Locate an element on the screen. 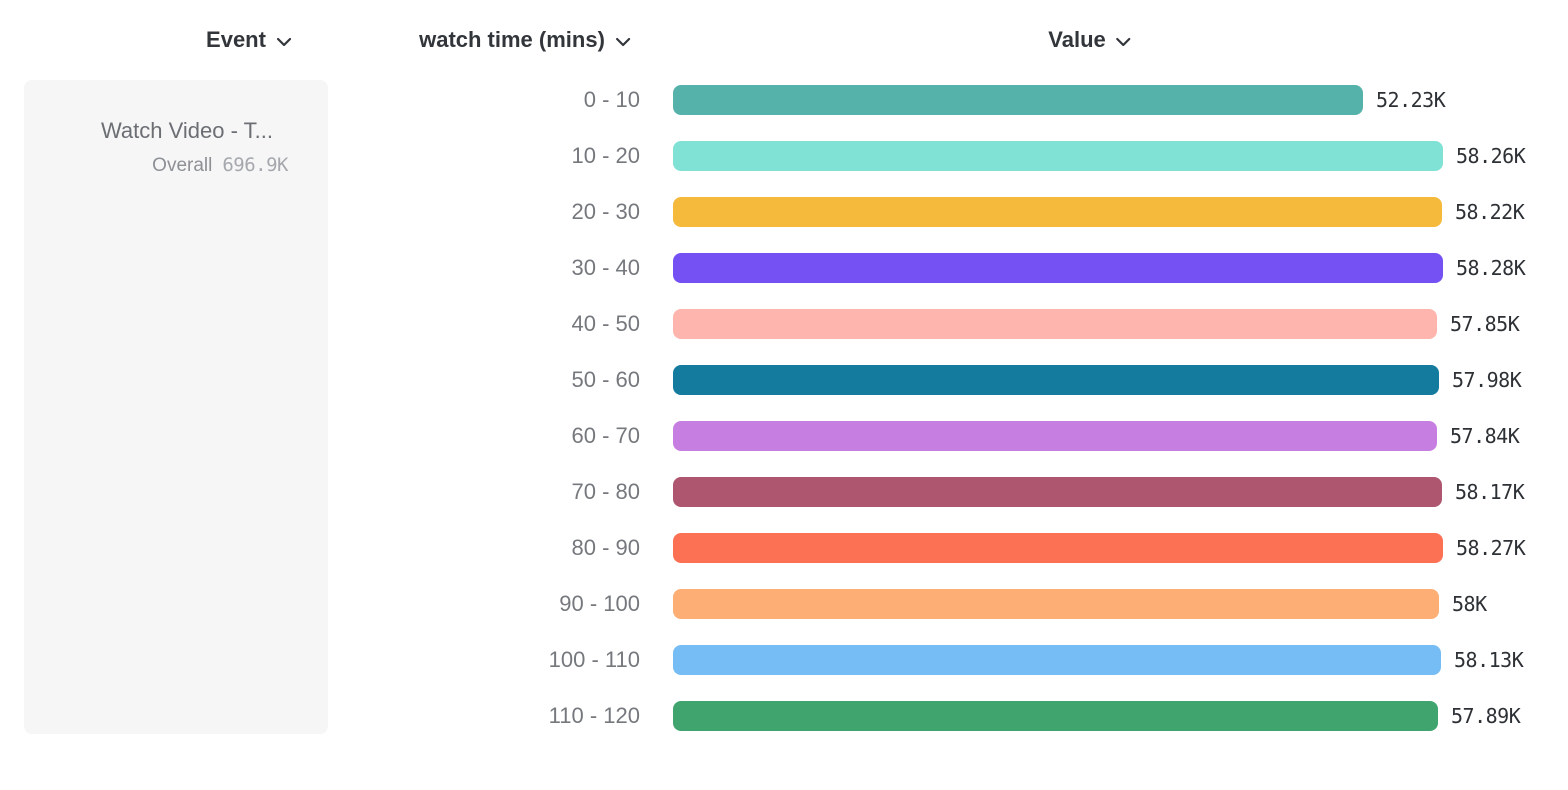 The image size is (1568, 790). bar-row: 80 - 90 58.27K is located at coordinates (784, 548).